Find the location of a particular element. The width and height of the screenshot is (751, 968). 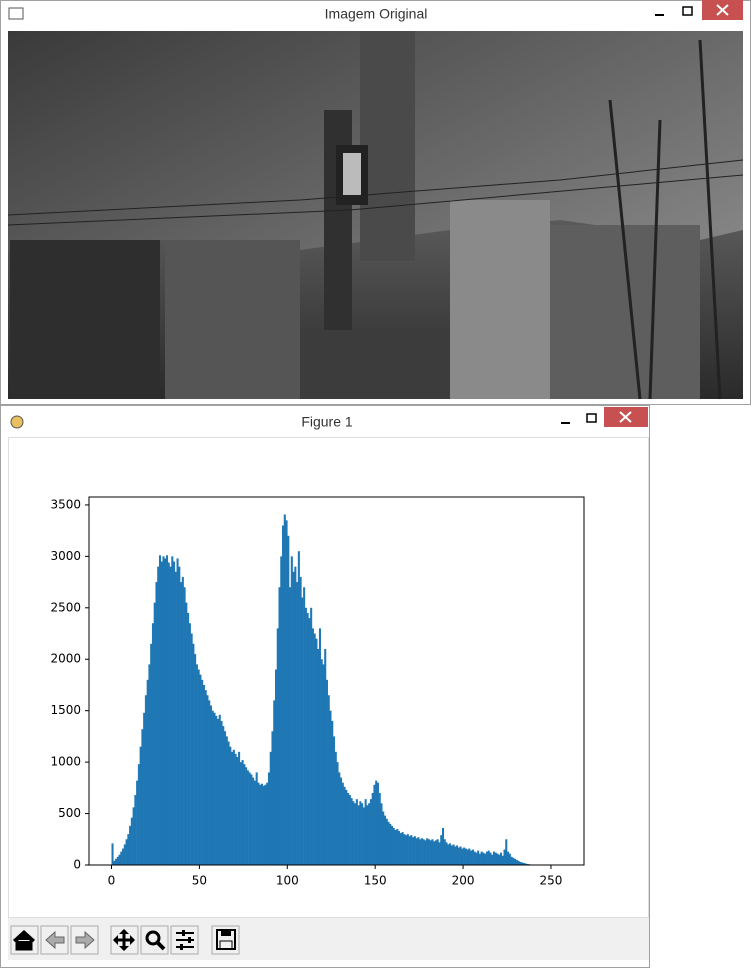

x-tick-label: 0 is located at coordinates (112, 881).